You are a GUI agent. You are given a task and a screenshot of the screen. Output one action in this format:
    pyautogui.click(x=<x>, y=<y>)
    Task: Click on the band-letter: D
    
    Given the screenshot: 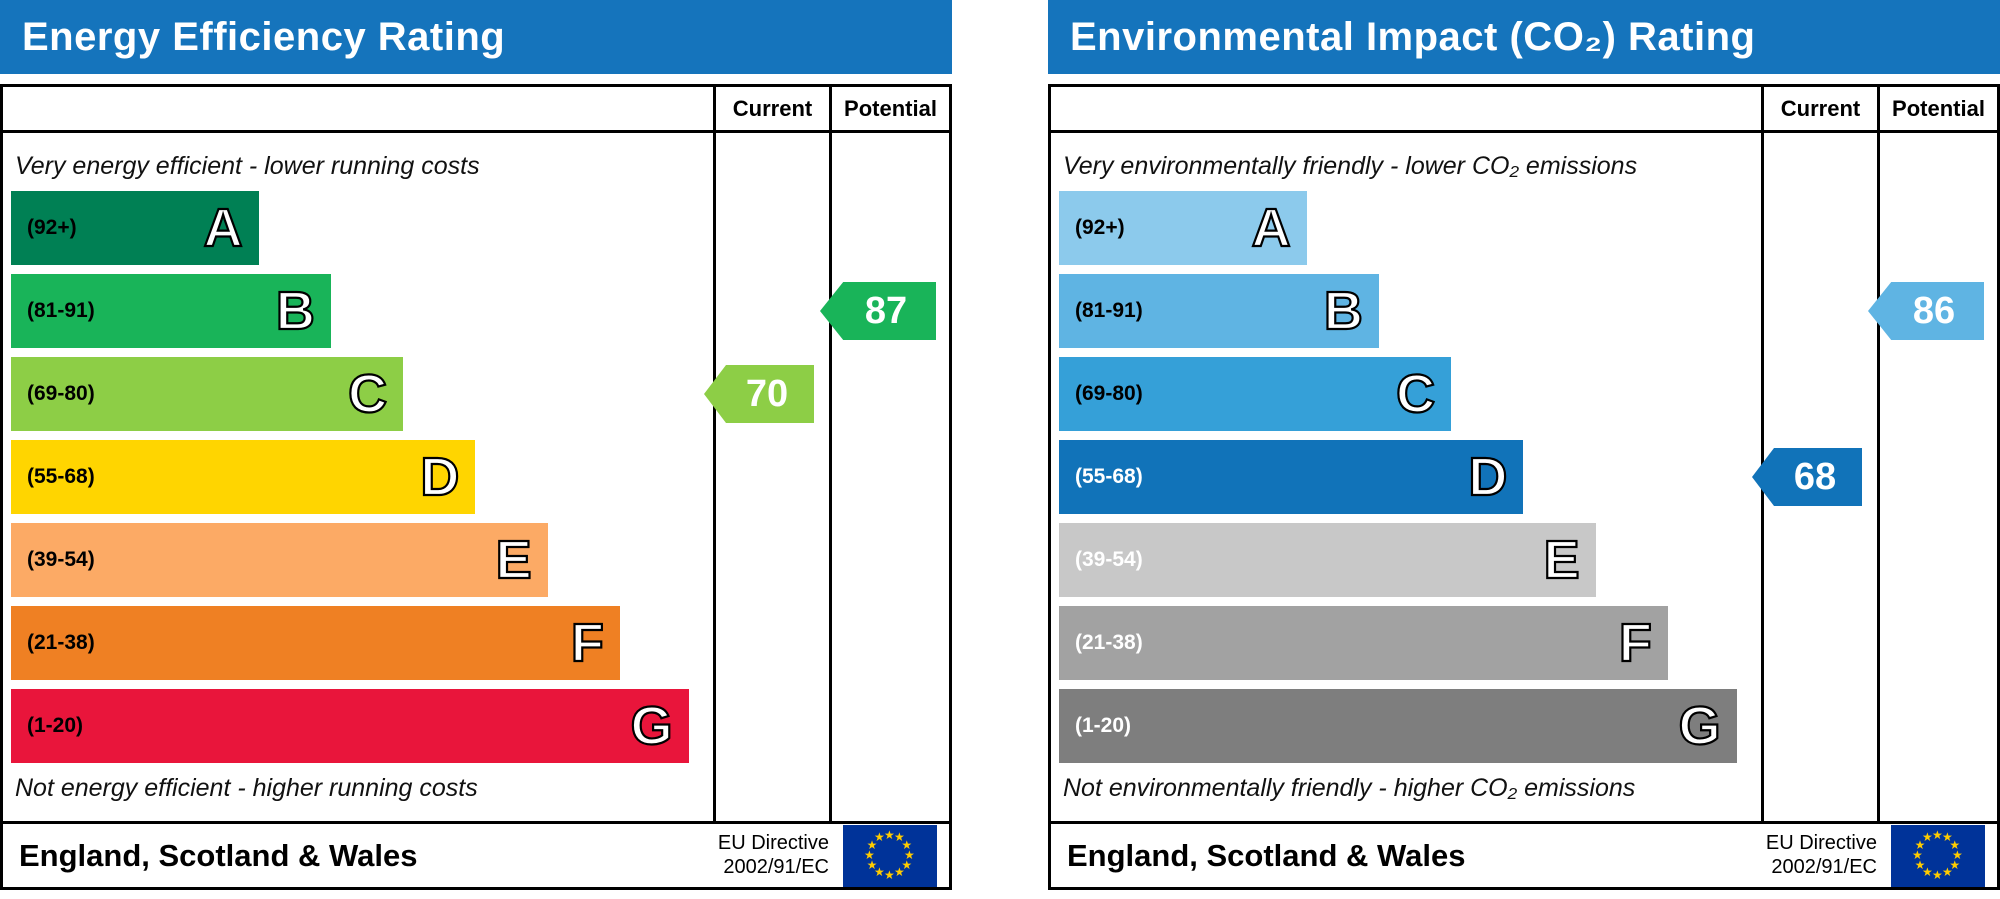 What is the action you would take?
    pyautogui.click(x=439, y=477)
    